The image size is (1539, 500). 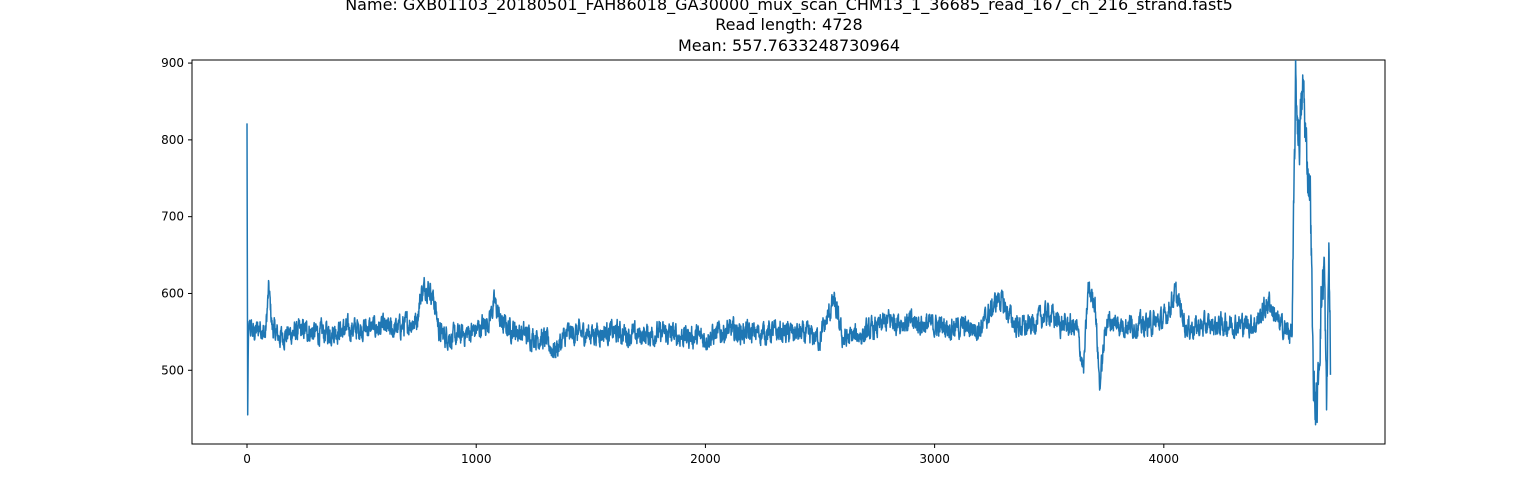 I want to click on x-axis: 0 1000 2000 3000 4000, so click(x=711, y=455).